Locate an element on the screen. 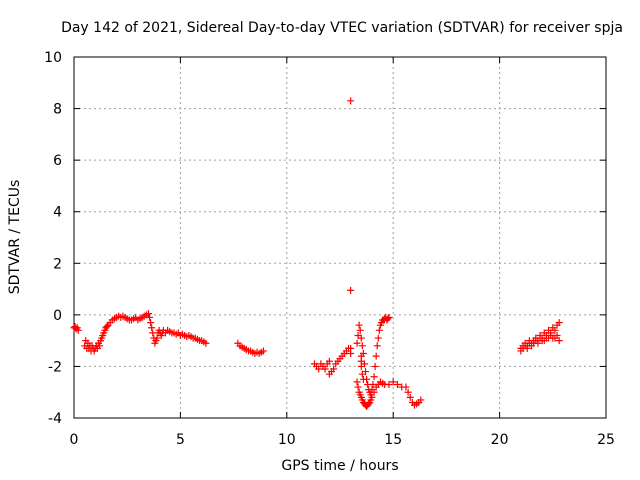  y-tick-label: -4 is located at coordinates (55, 419).